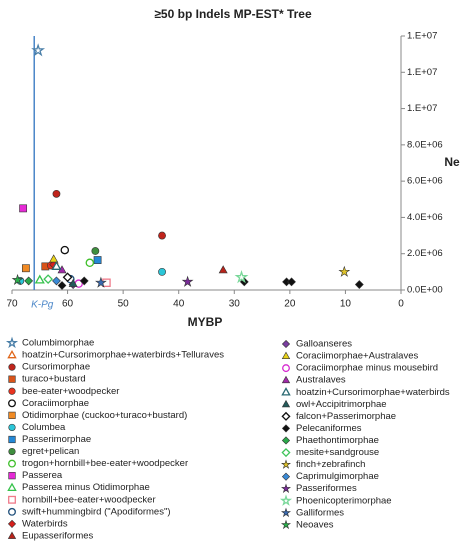 The height and width of the screenshot is (550, 466). What do you see at coordinates (12, 304) in the screenshot?
I see `x-tick-label: 70` at bounding box center [12, 304].